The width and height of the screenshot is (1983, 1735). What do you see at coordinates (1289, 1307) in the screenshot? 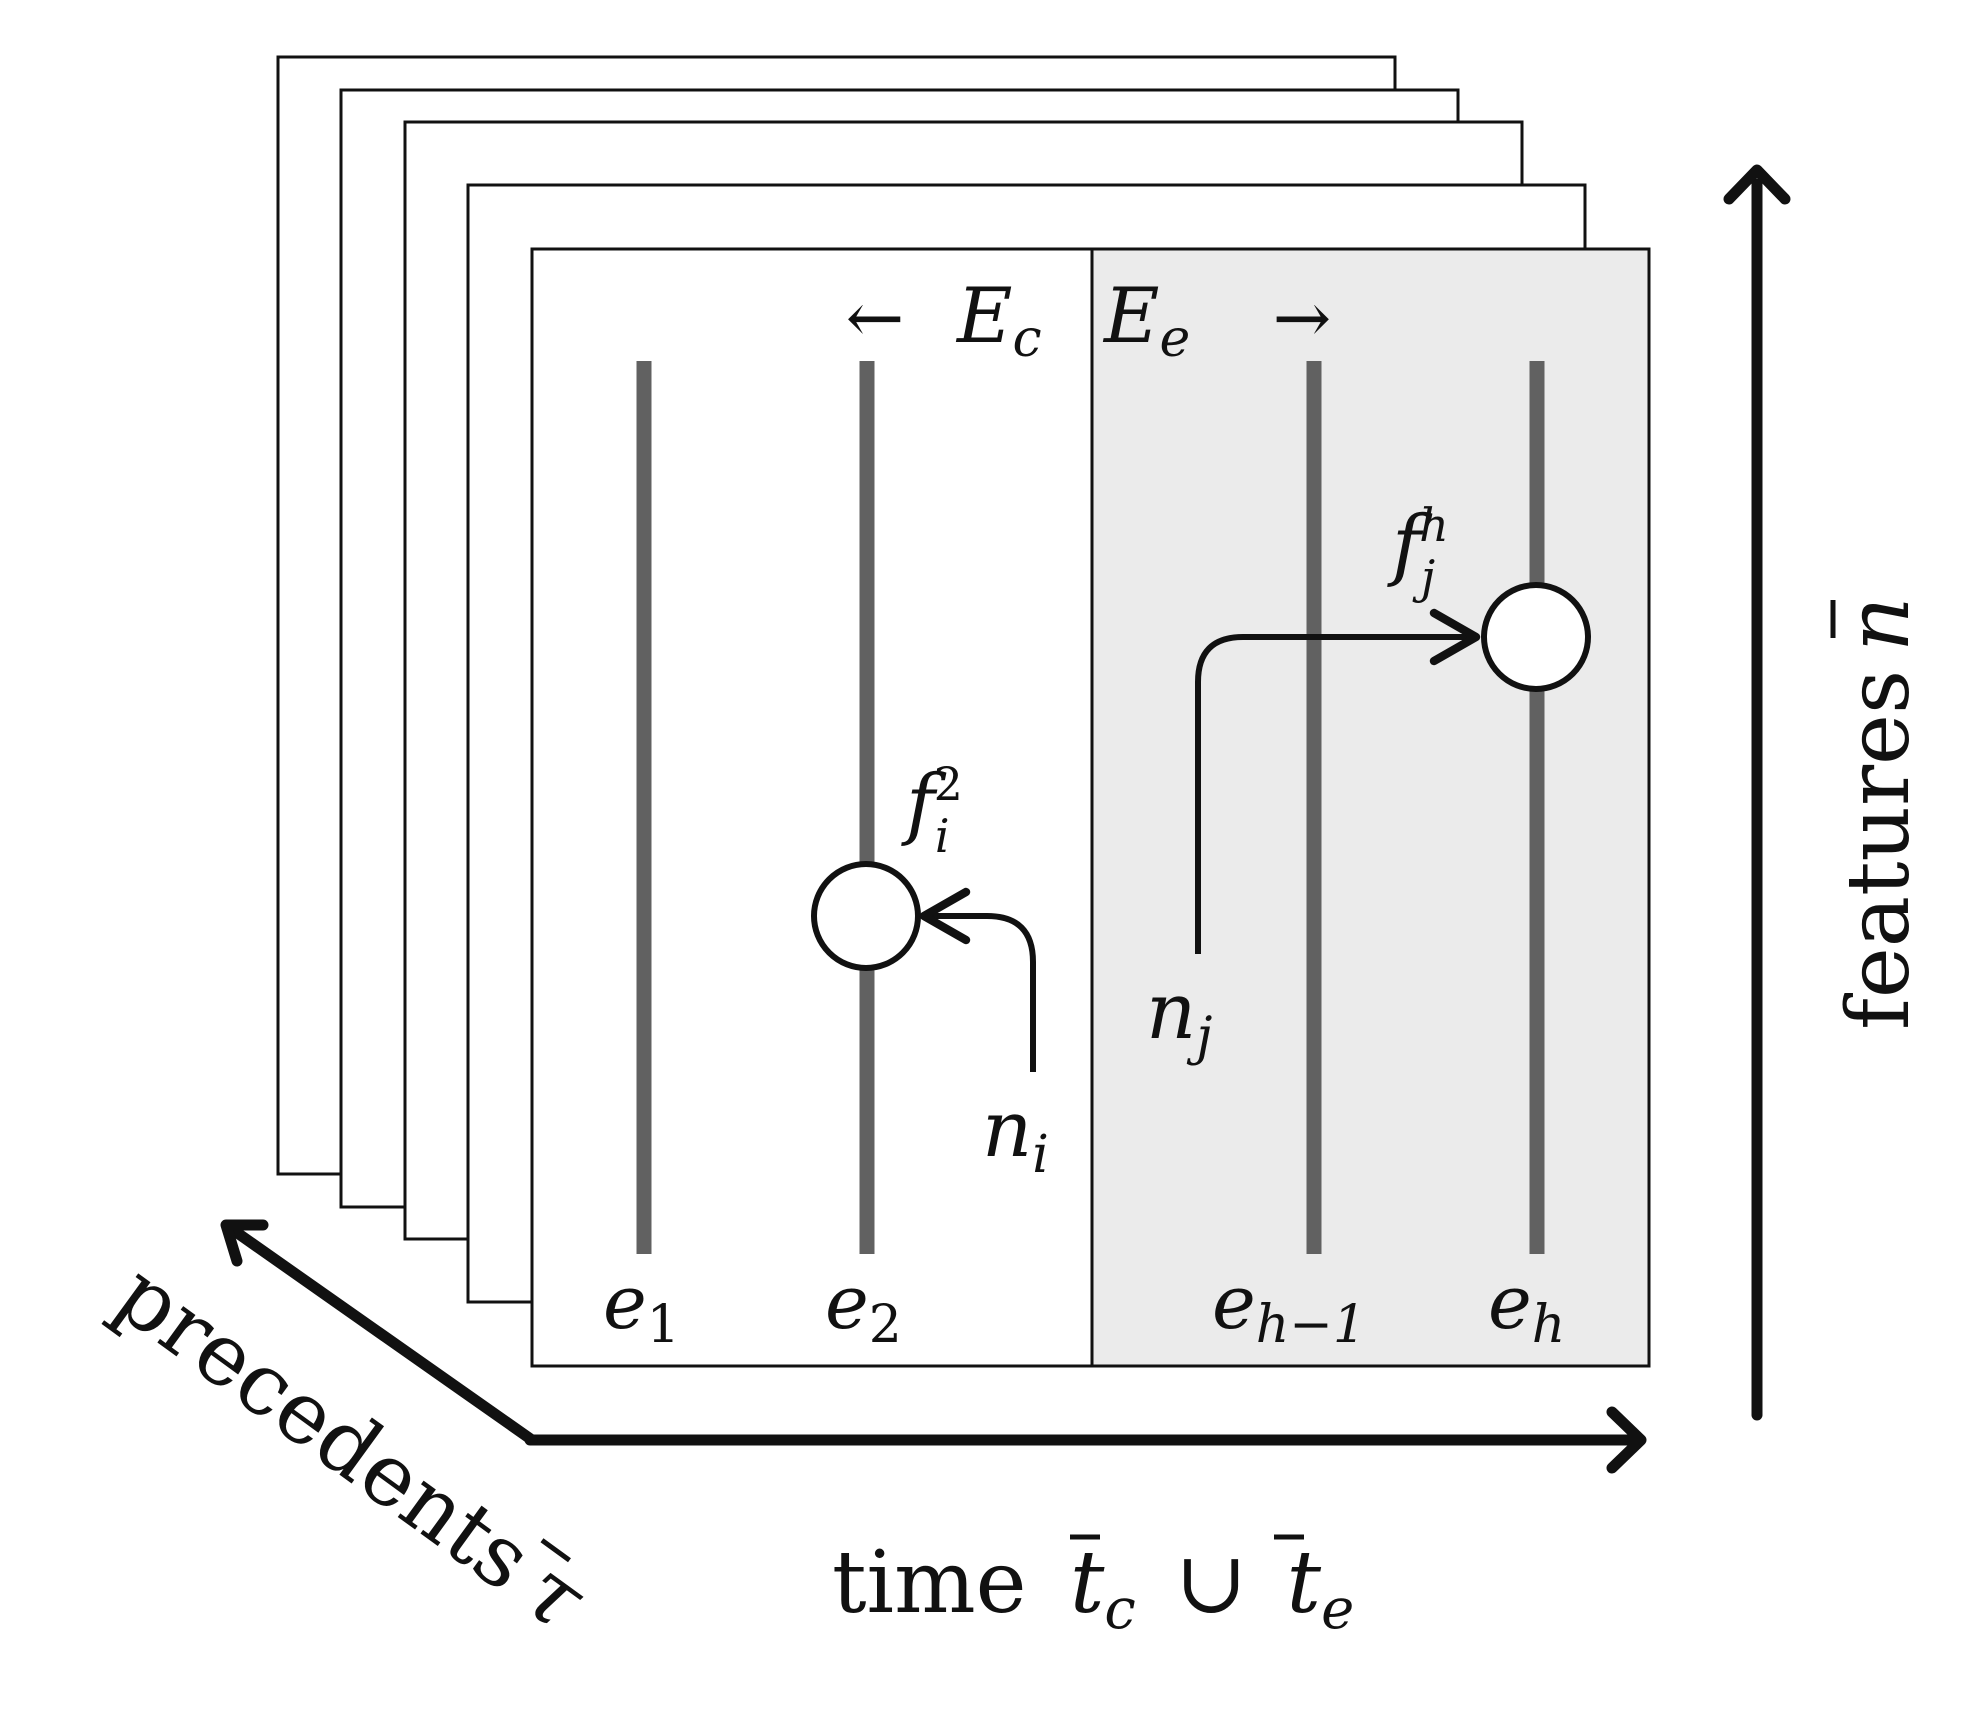
I see `entity-label-eh-1: eh−1` at bounding box center [1289, 1307].